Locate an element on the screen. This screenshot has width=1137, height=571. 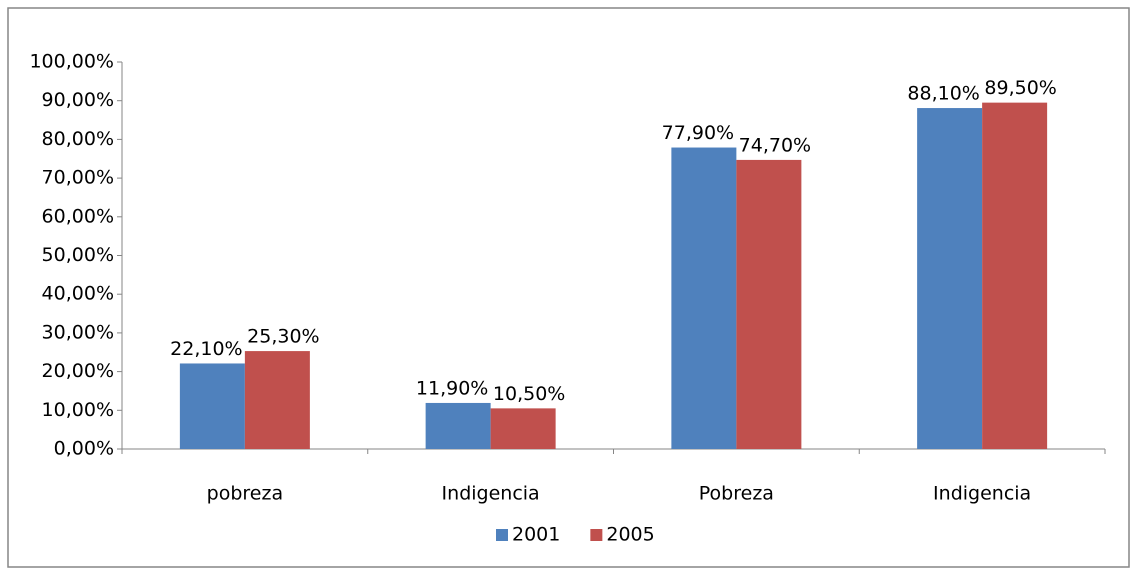
data-label: 25,30% is located at coordinates (283, 337).